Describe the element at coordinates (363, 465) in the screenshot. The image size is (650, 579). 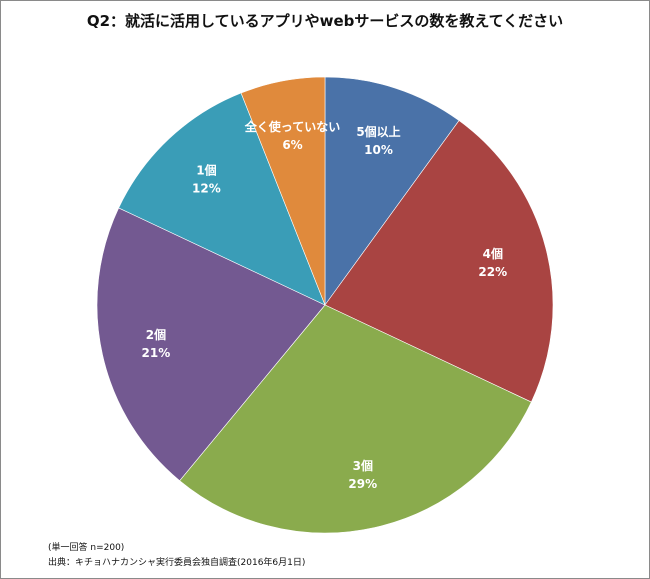
I see `slice-category-label: 3個` at that location.